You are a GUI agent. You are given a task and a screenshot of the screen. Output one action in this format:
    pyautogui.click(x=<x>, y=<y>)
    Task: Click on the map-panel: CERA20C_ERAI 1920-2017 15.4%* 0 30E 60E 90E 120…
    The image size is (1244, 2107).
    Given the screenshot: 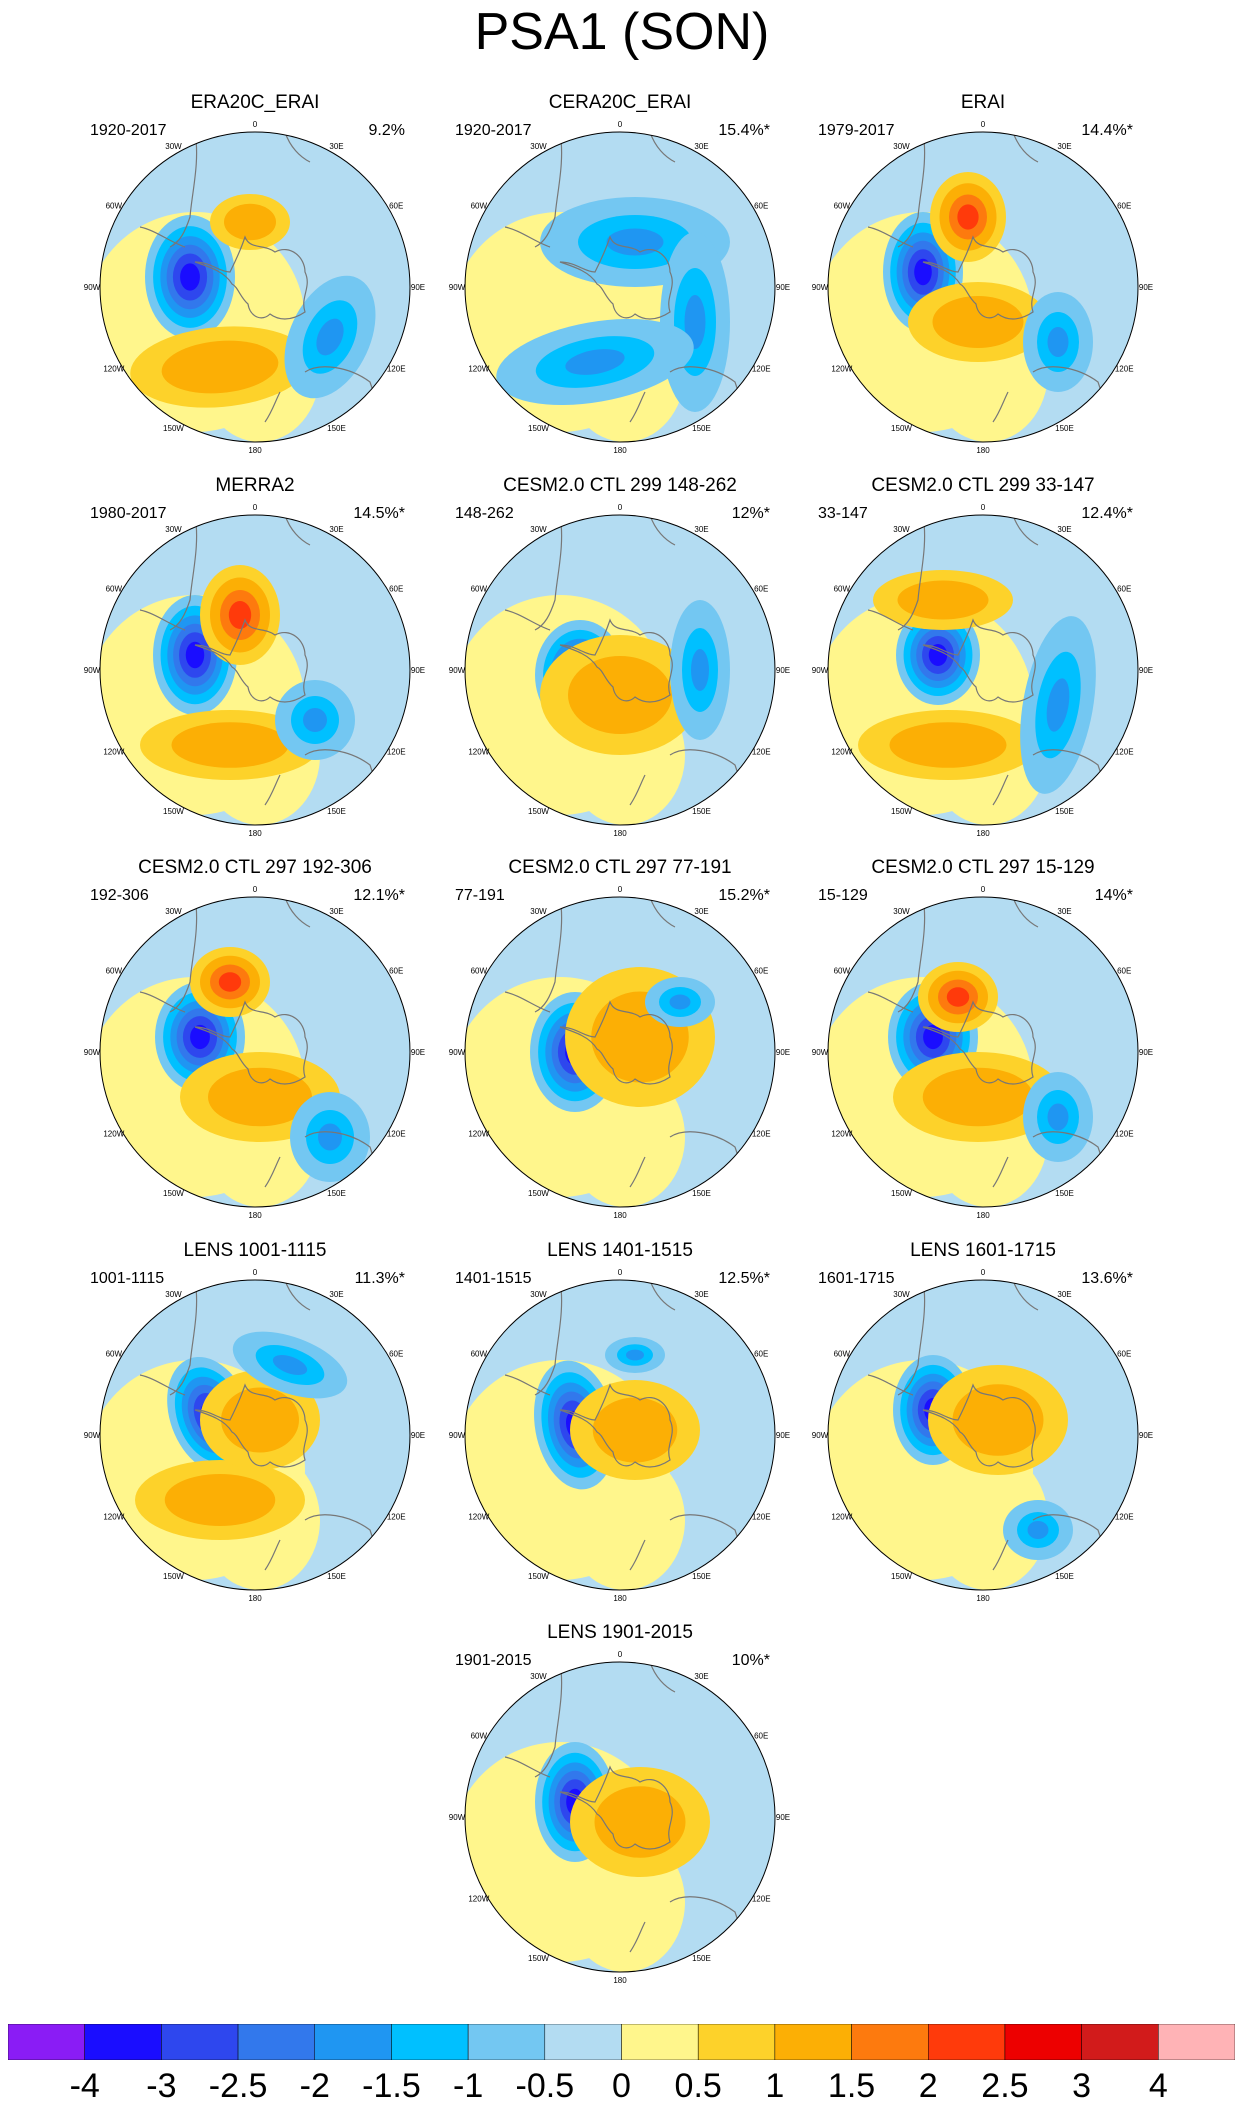 What is the action you would take?
    pyautogui.click(x=620, y=277)
    